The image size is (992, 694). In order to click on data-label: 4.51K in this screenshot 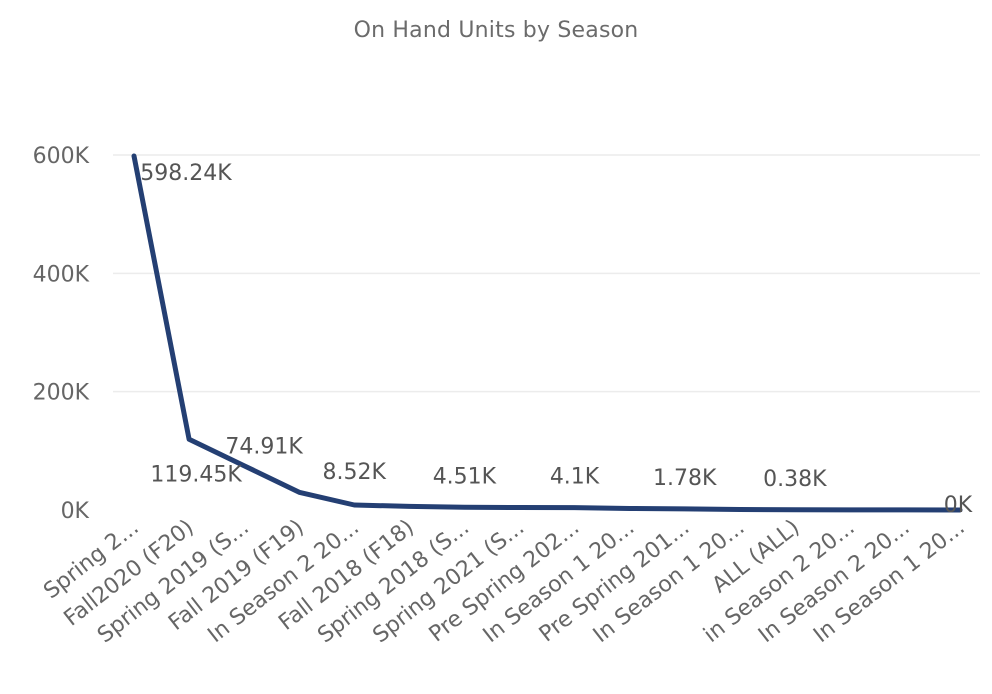, I will do `click(465, 476)`.